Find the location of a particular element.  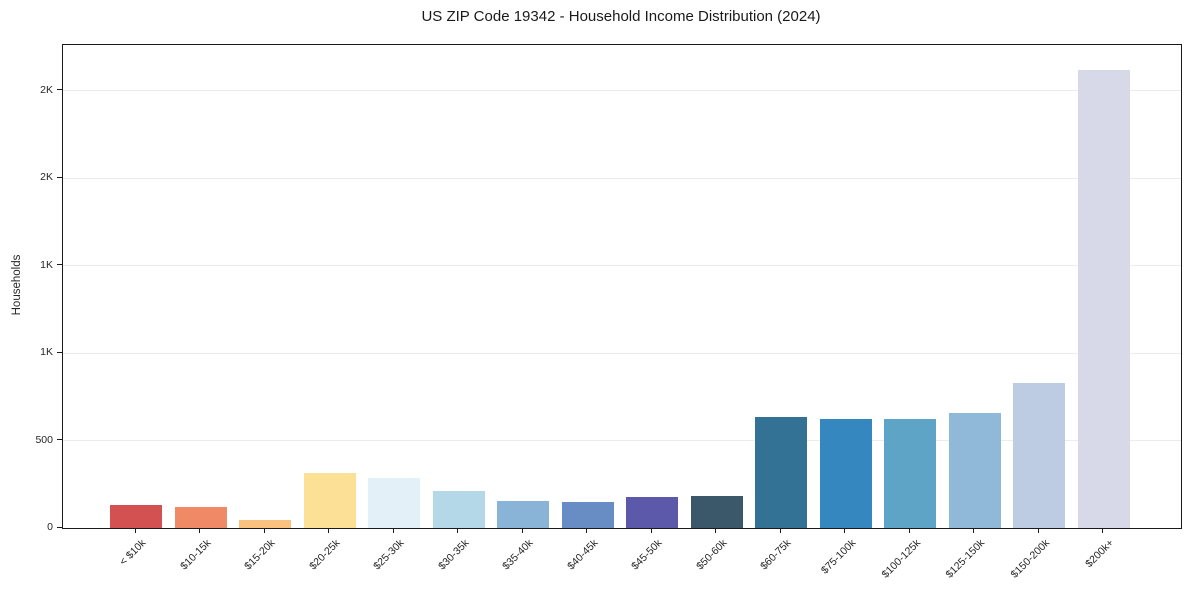

x-tick-label: $100-125k is located at coordinates (901, 559).